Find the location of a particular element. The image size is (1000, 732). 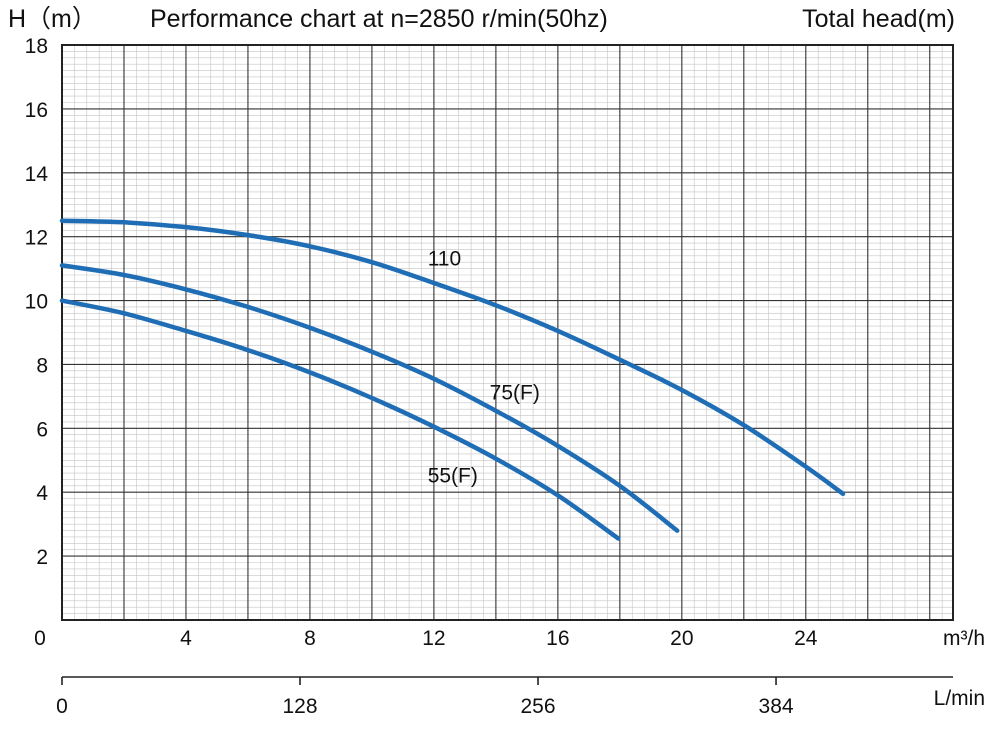

x-tick-labels: 0 4 8 12 16 20 24 is located at coordinates (426, 638).